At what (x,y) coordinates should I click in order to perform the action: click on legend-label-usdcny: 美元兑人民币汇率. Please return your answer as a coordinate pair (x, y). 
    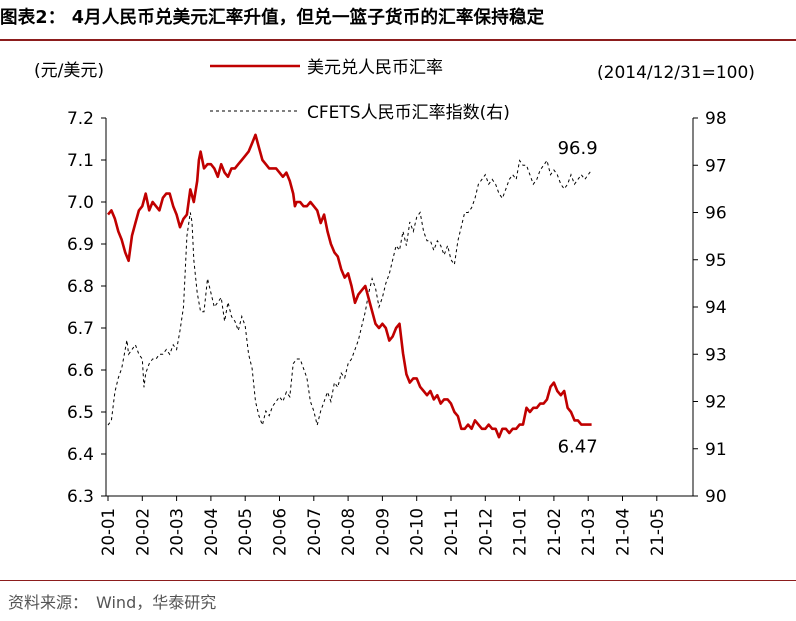
    Looking at the image, I should click on (375, 68).